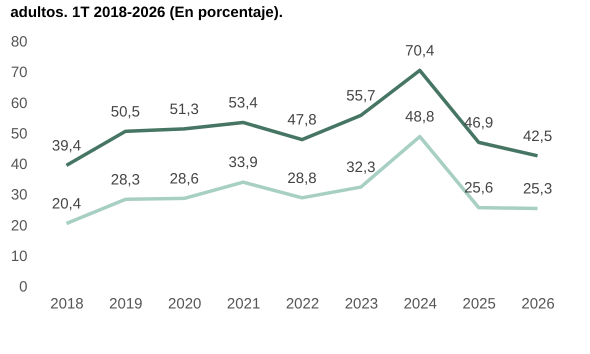  What do you see at coordinates (23, 287) in the screenshot?
I see `y-tick-label: 0` at bounding box center [23, 287].